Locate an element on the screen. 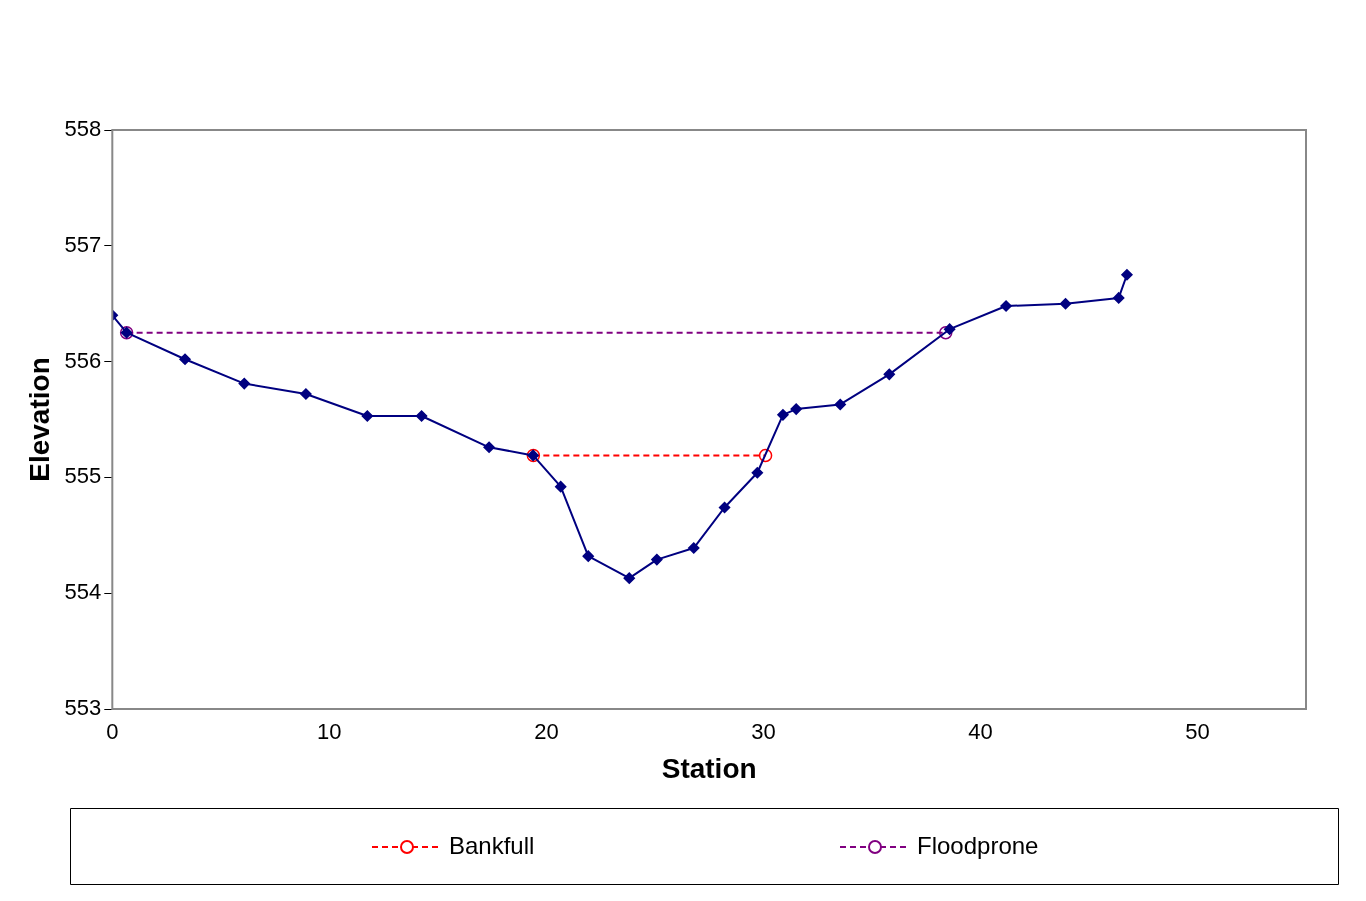 The height and width of the screenshot is (901, 1366). x-tick-label: 40 is located at coordinates (980, 732).